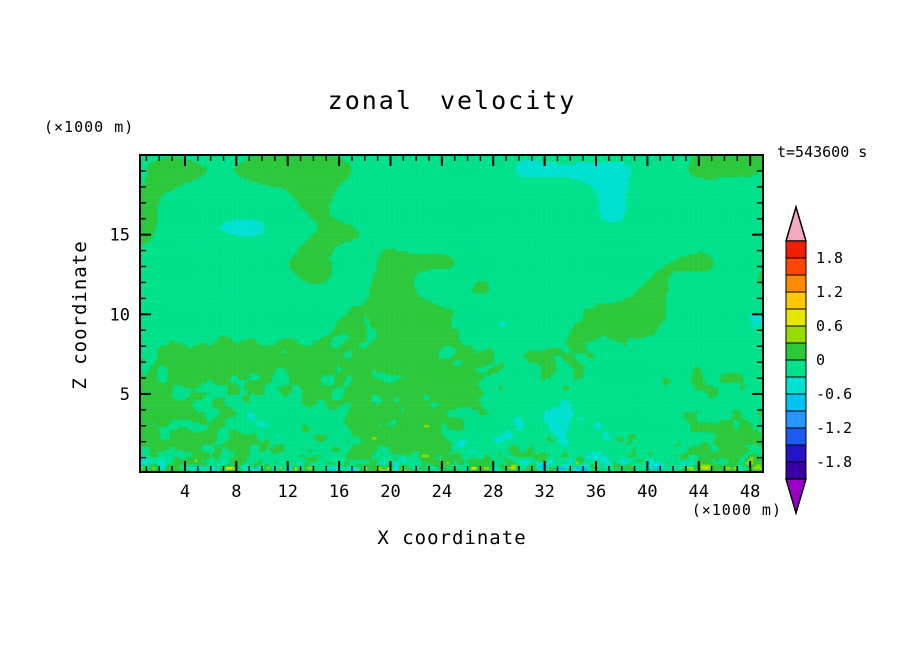  Describe the element at coordinates (596, 492) in the screenshot. I see `x-tick-label: 36` at that location.